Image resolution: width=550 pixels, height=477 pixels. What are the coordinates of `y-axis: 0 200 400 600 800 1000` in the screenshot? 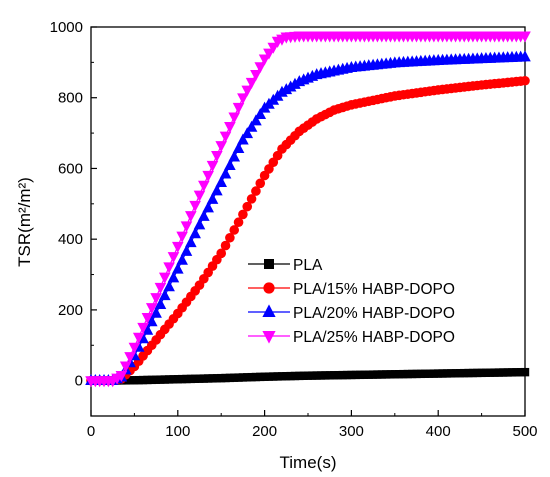 It's located at (73, 204).